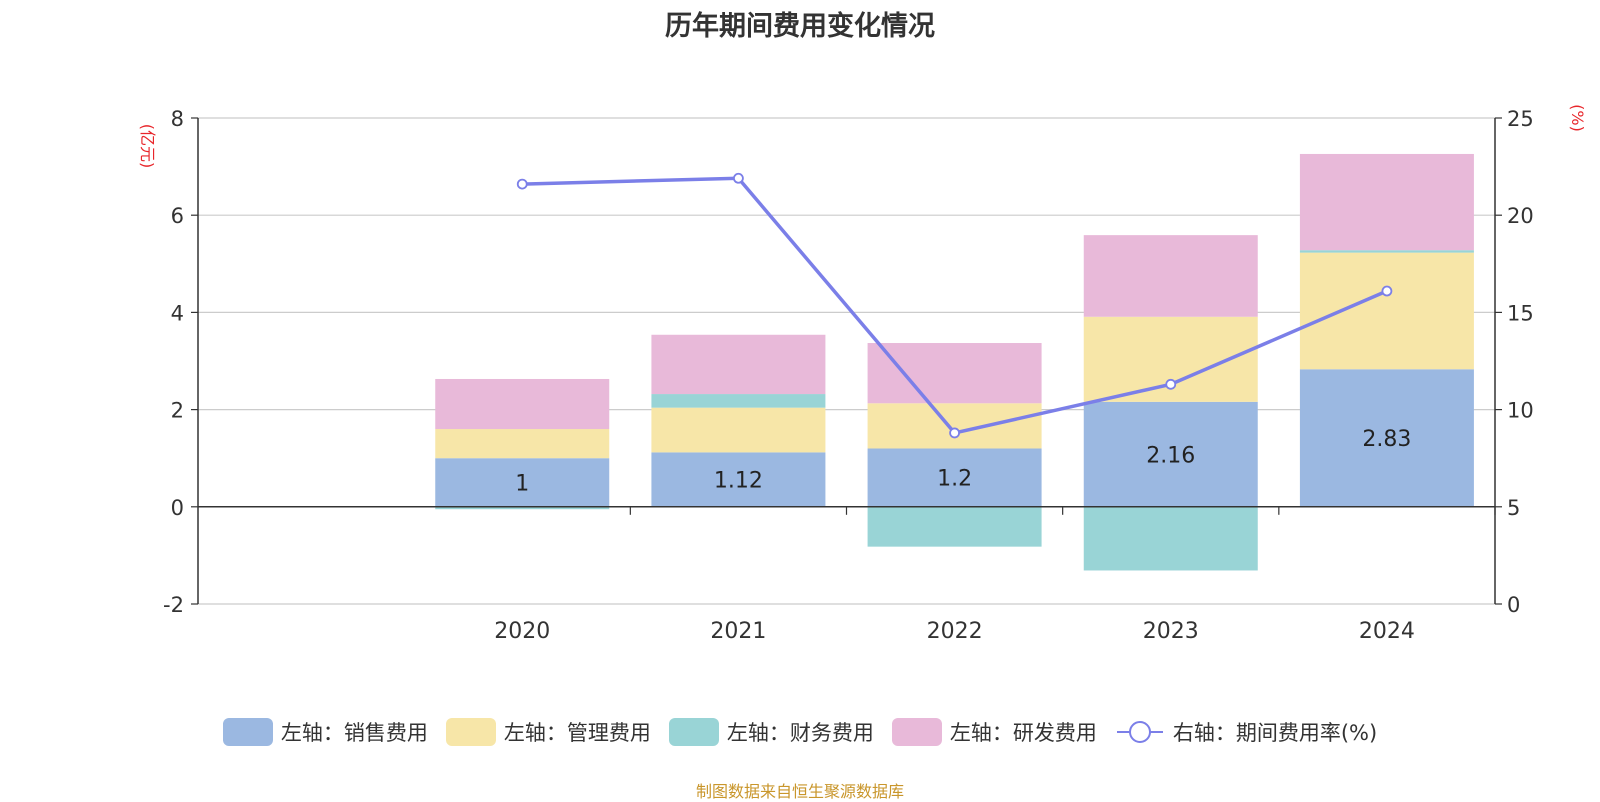 The width and height of the screenshot is (1600, 802). What do you see at coordinates (177, 508) in the screenshot?
I see `left-axis-tick-label: 0` at bounding box center [177, 508].